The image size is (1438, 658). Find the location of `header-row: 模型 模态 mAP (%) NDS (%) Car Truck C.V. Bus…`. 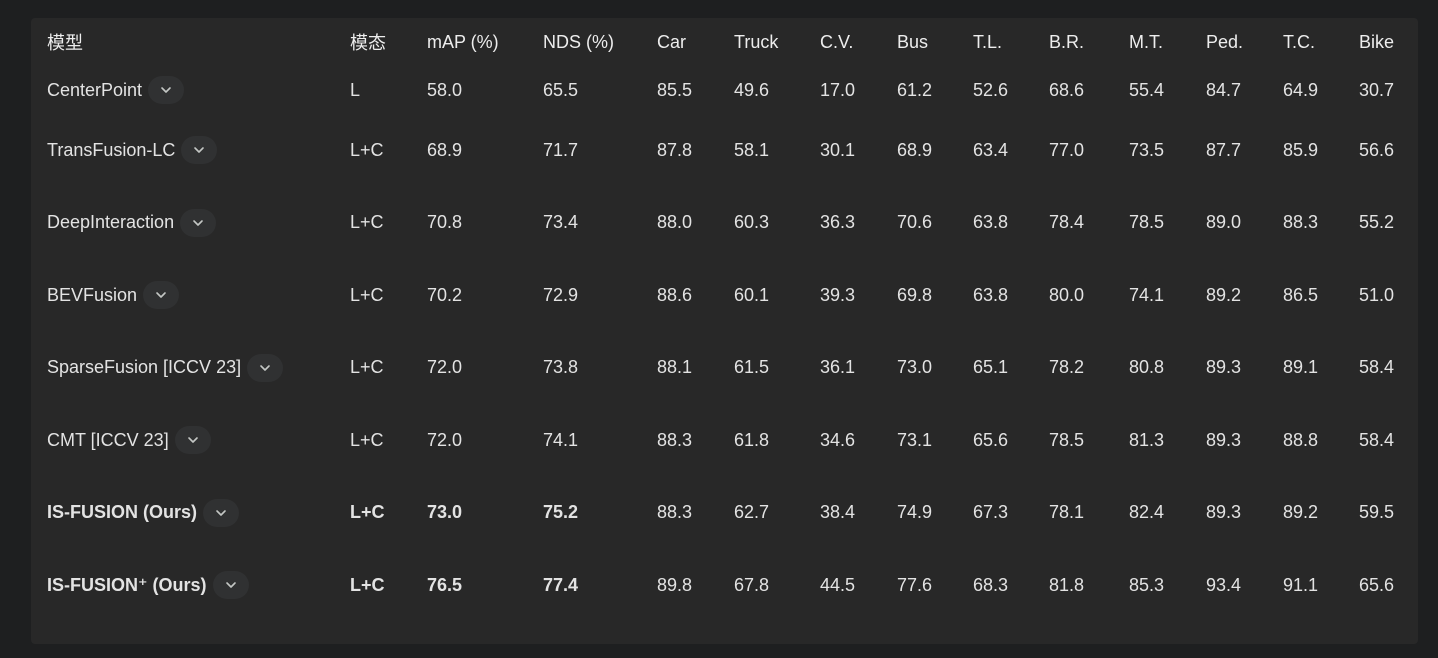

header-row: 模型 模态 mAP (%) NDS (%) Car Truck C.V. Bus… is located at coordinates (724, 42).